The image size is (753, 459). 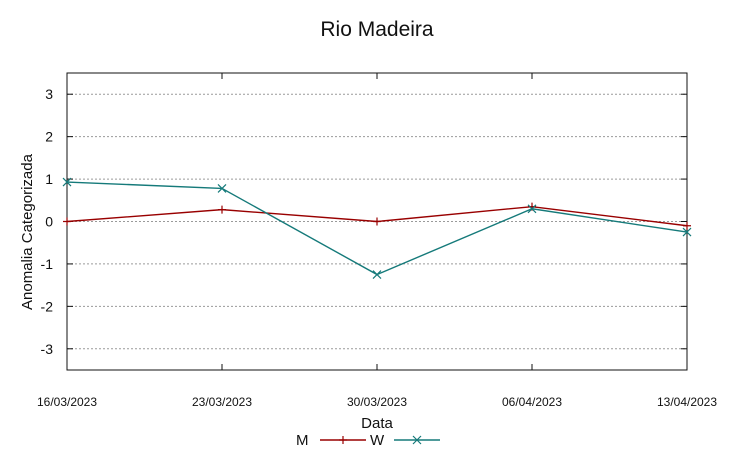 I want to click on y-axis-label: Anomalia Categorizada, so click(x=27, y=231).